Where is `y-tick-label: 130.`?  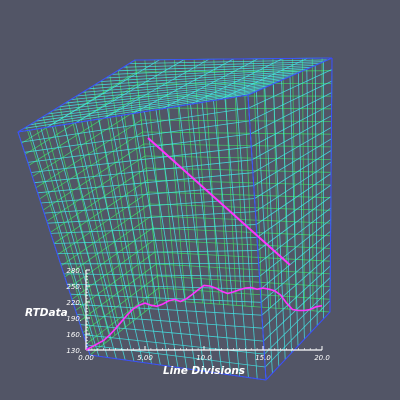 y-tick-label: 130. is located at coordinates (74, 351).